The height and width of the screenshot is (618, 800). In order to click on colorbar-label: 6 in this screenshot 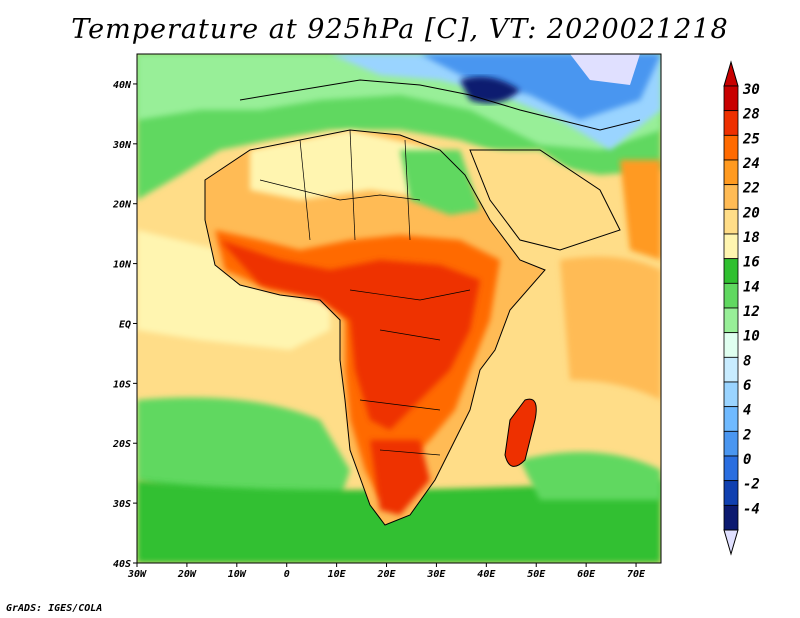, I will do `click(747, 386)`.